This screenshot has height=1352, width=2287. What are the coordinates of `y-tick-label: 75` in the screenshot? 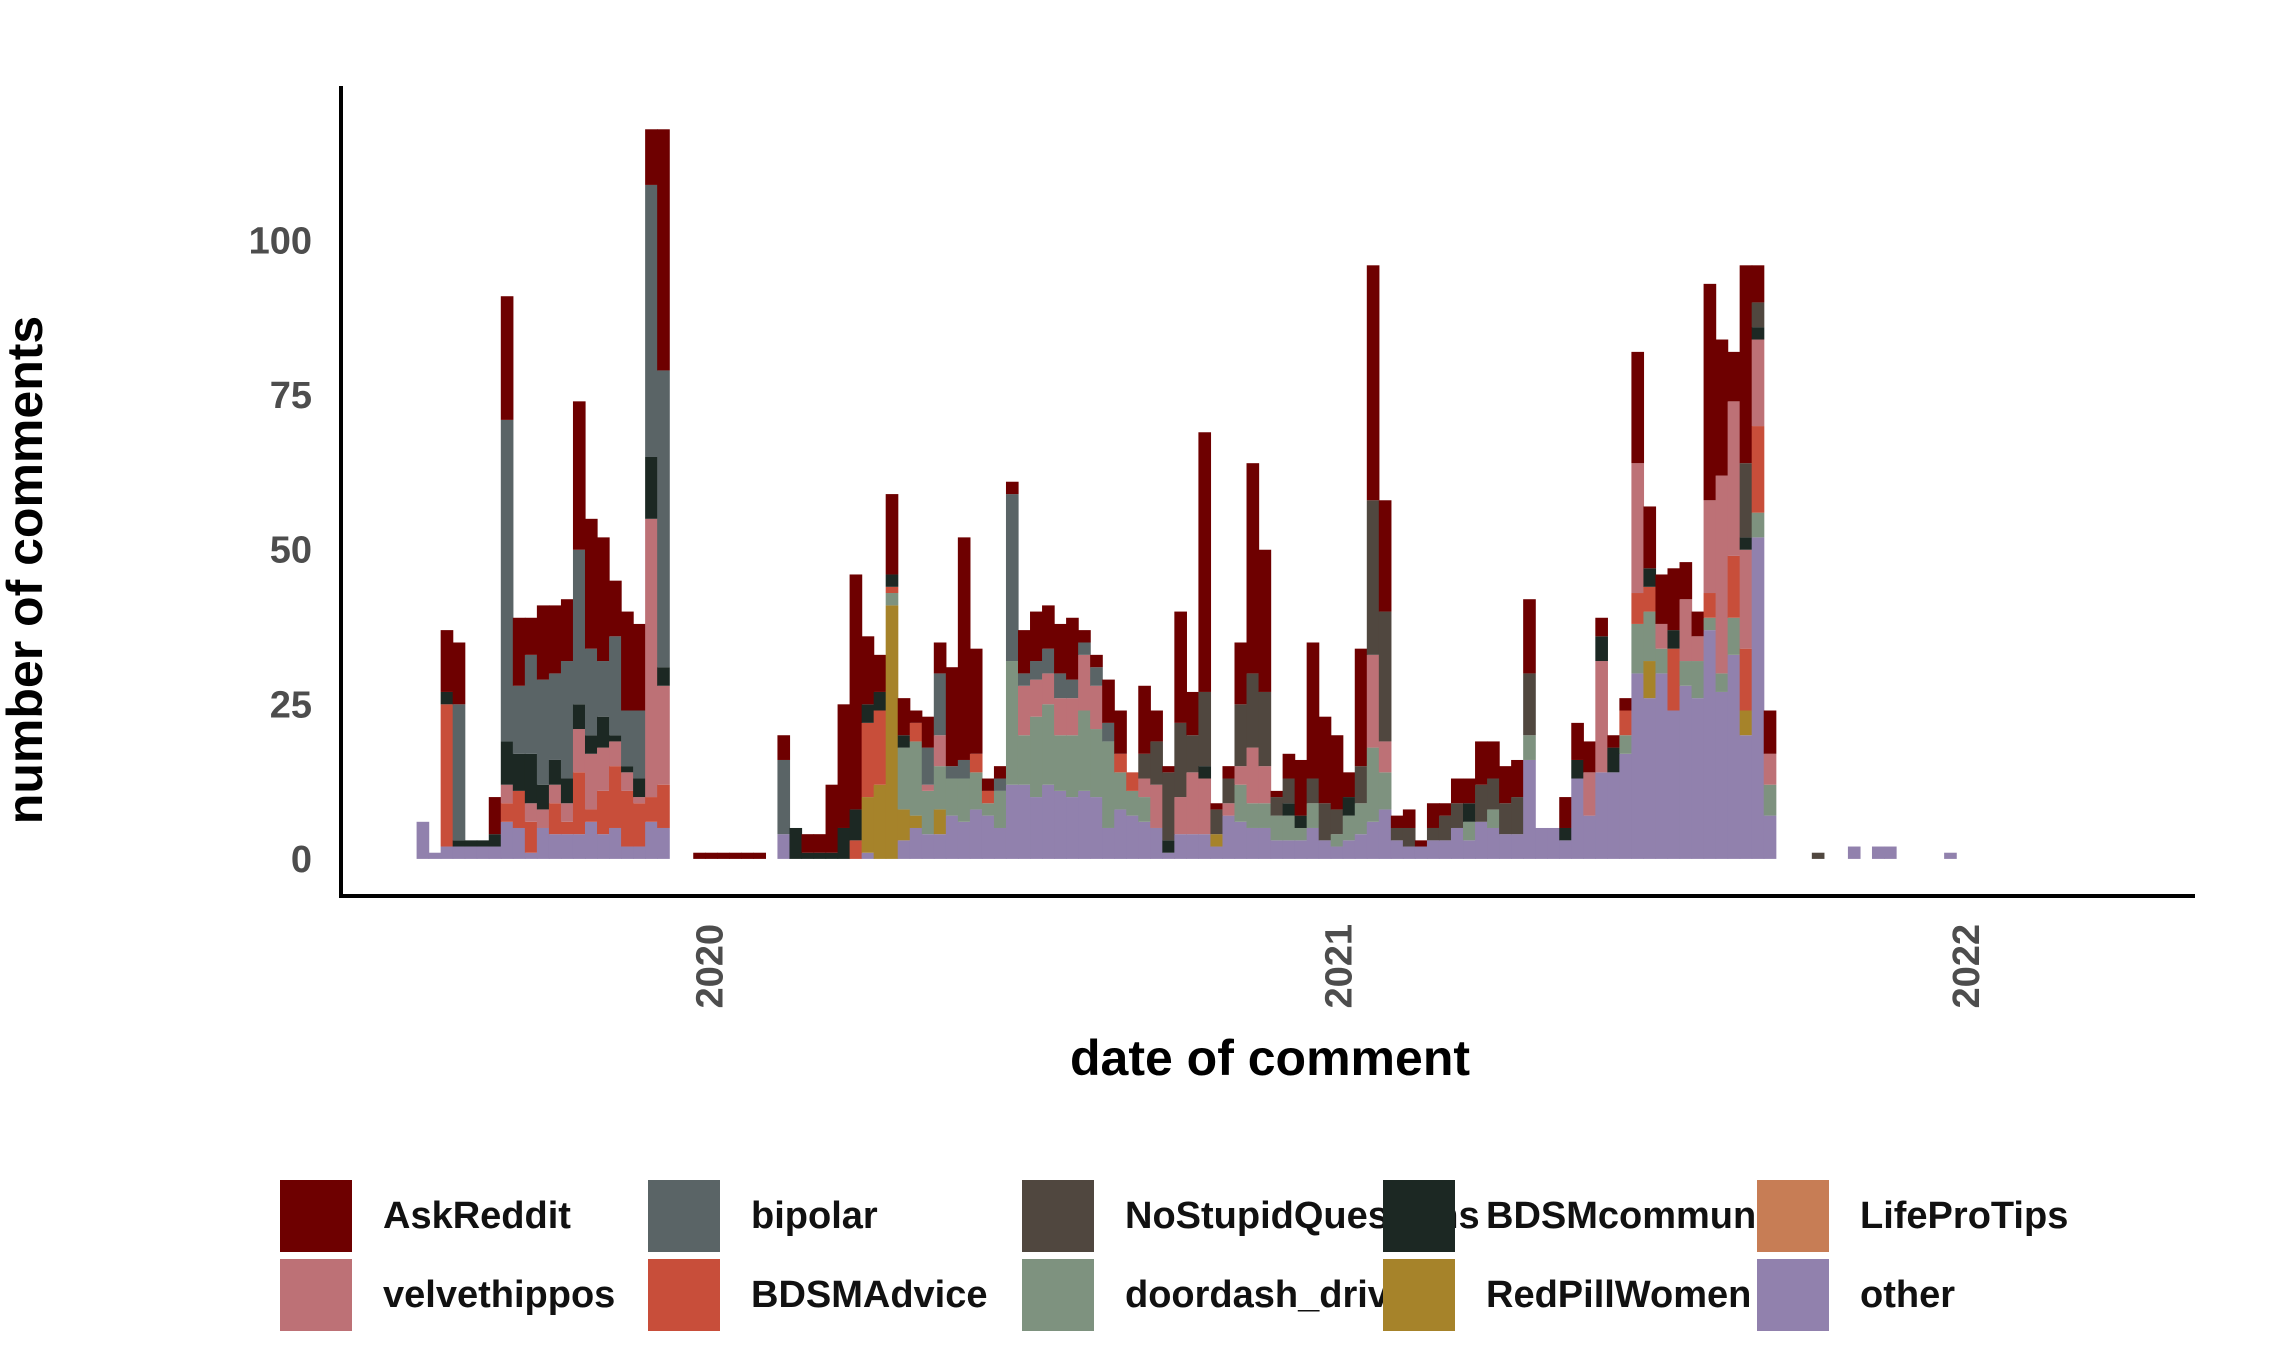 It's located at (291, 396).